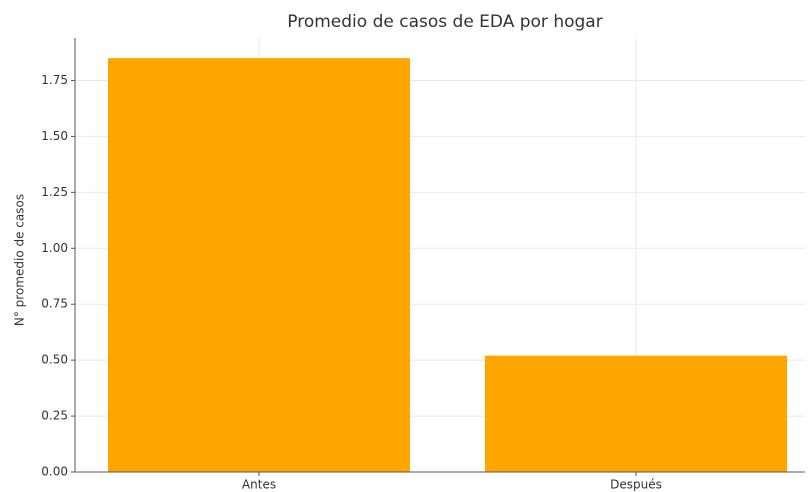  What do you see at coordinates (20, 260) in the screenshot?
I see `y-axis-label: N° promedio de casos` at bounding box center [20, 260].